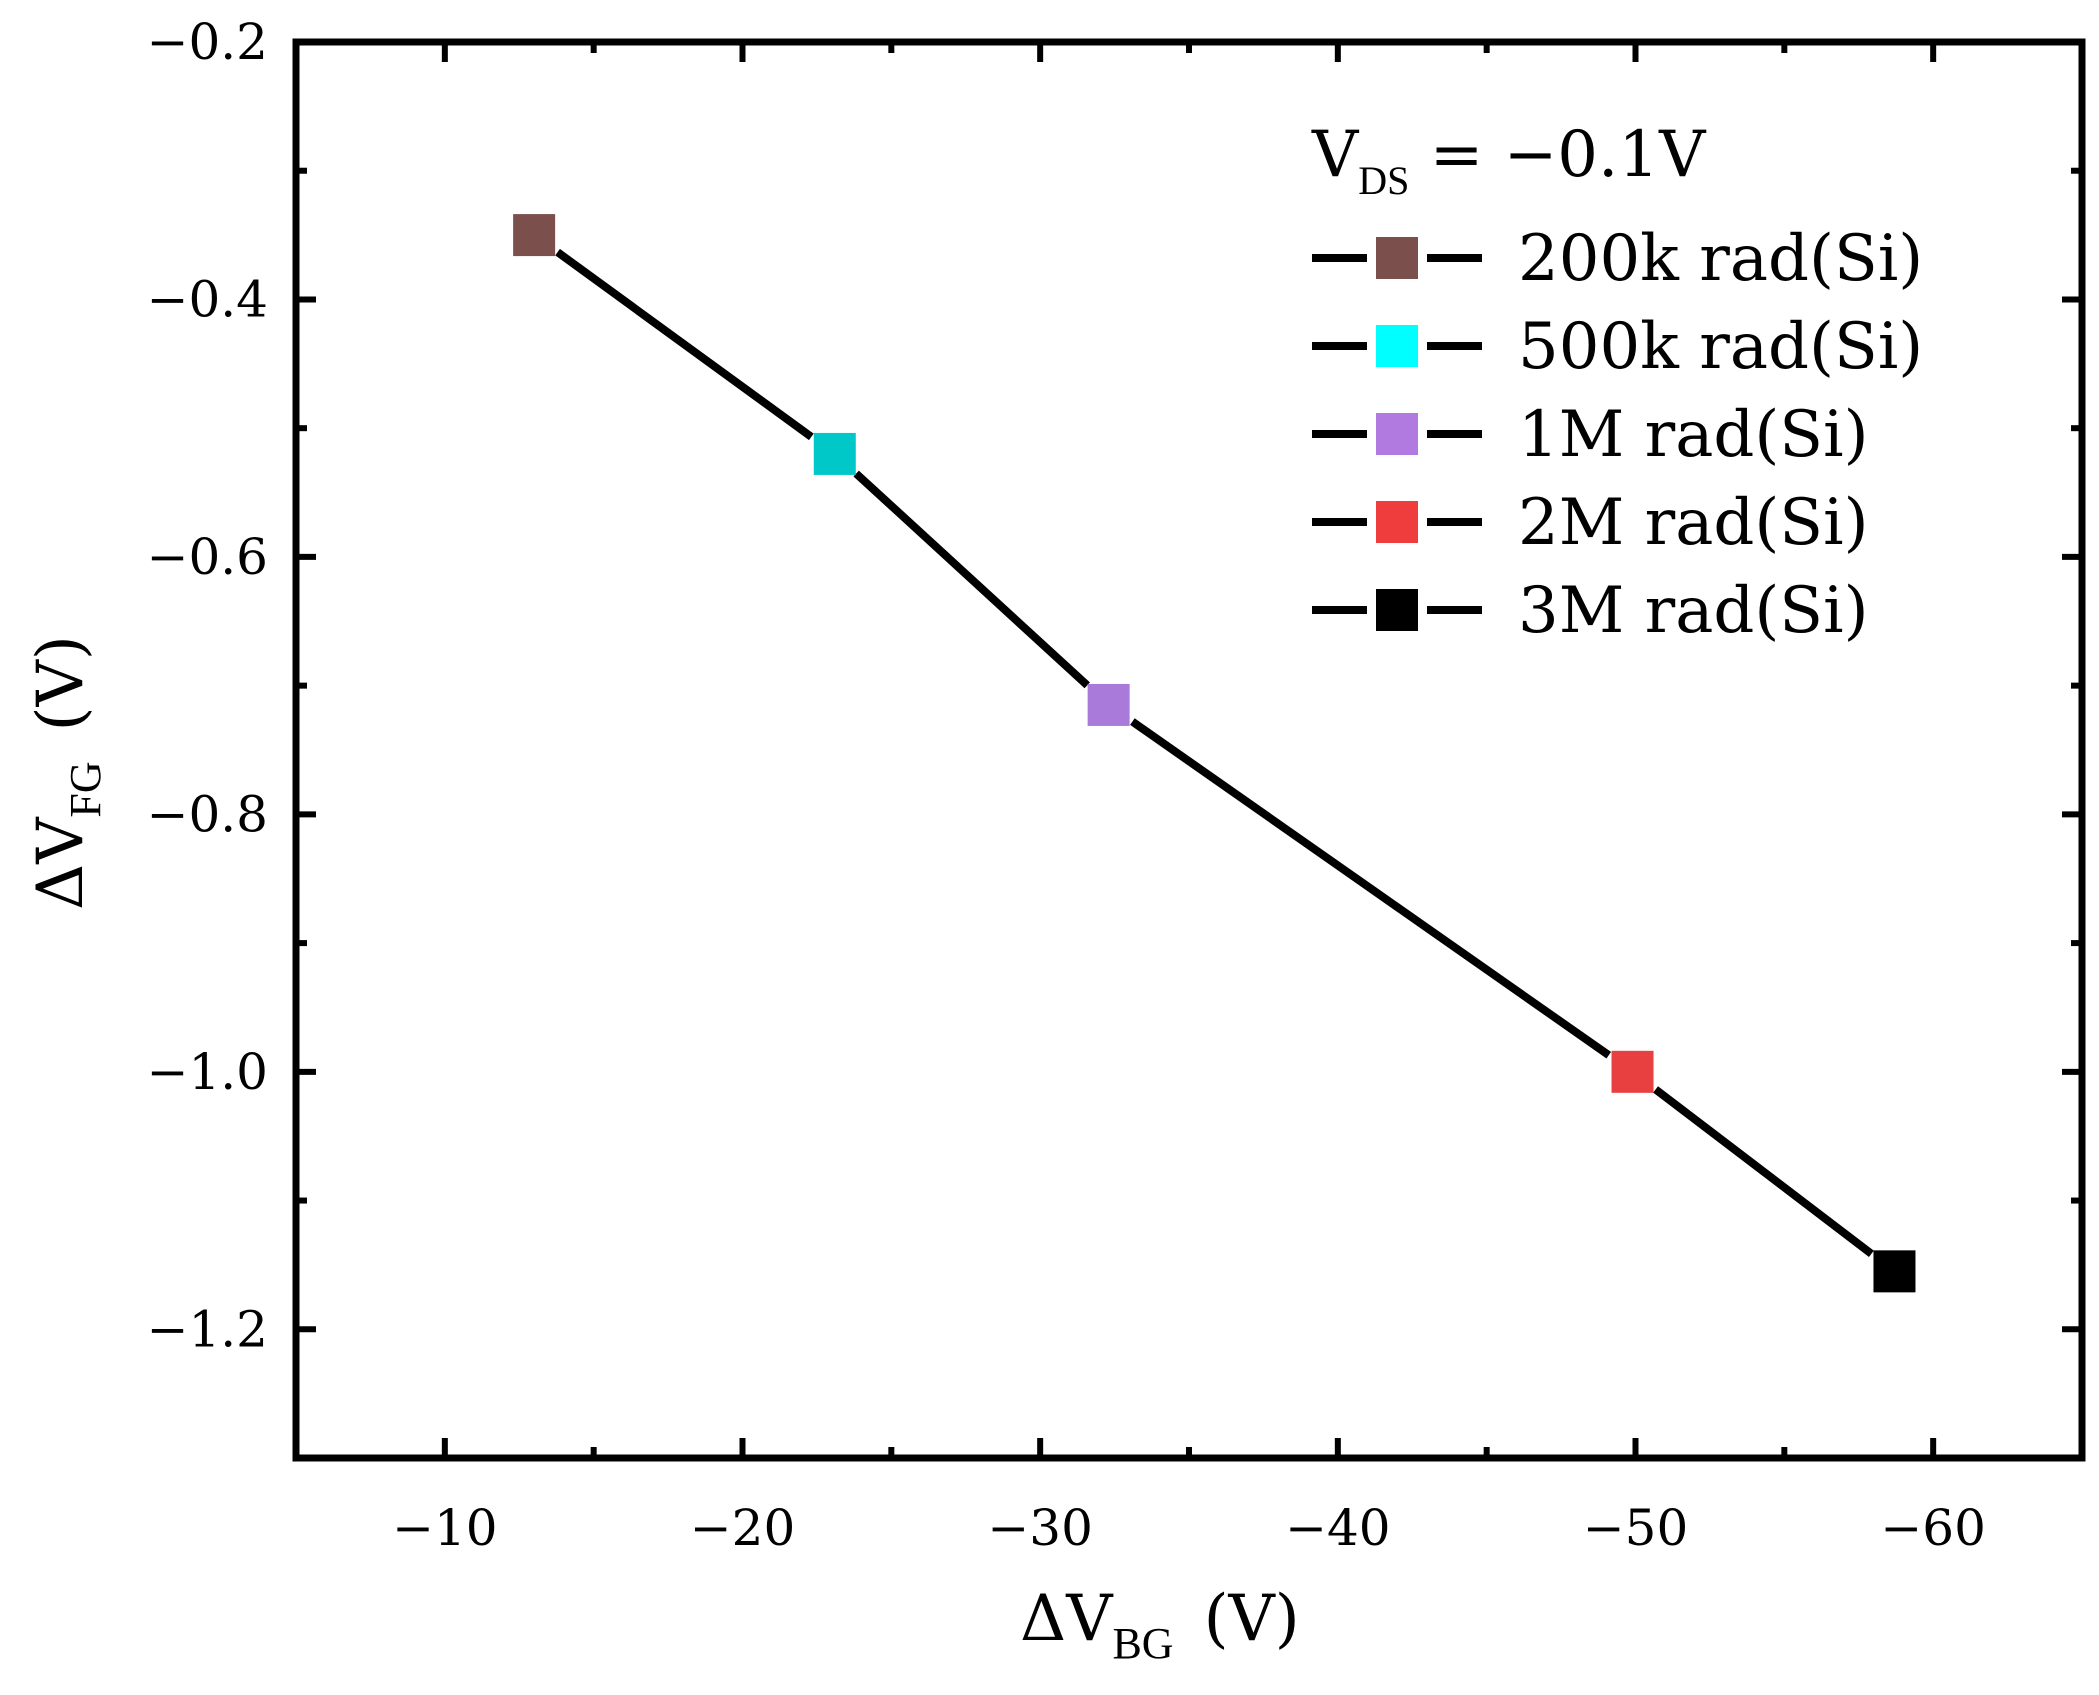 Image resolution: width=2099 pixels, height=1695 pixels. I want to click on x-axis-label: ΔVBG (V), so click(1160, 1625).